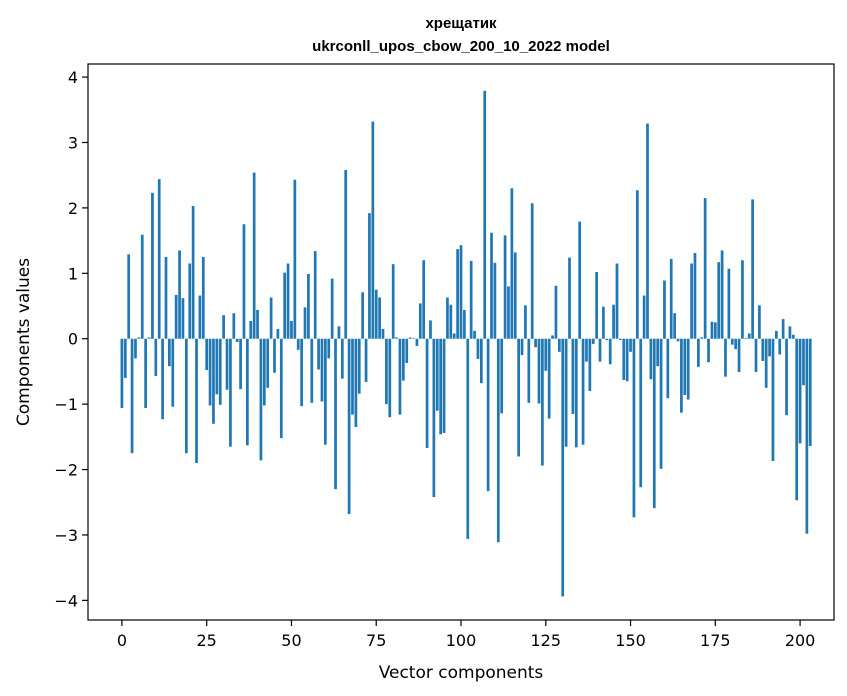 The width and height of the screenshot is (847, 696). Describe the element at coordinates (466, 635) in the screenshot. I see `x-axis-ticks: 0 25 50 75 100 125 150 175 200` at that location.